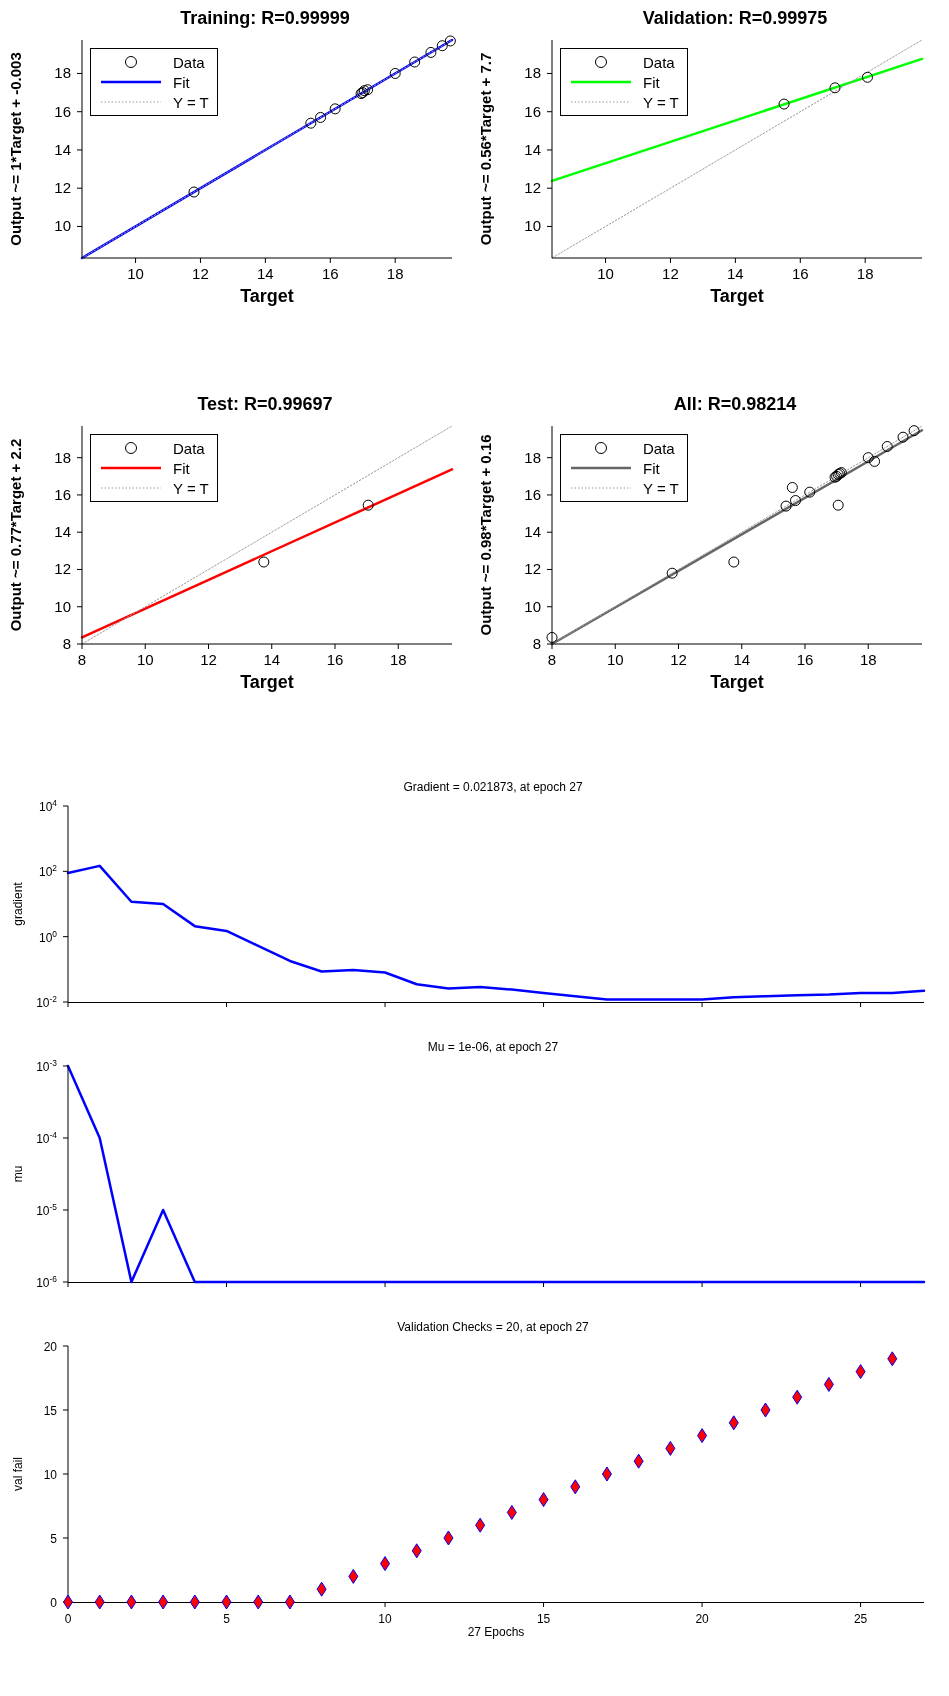 The width and height of the screenshot is (949, 1696). I want to click on y-tick-label: 10$^{-3}$, so click(47, 1066).